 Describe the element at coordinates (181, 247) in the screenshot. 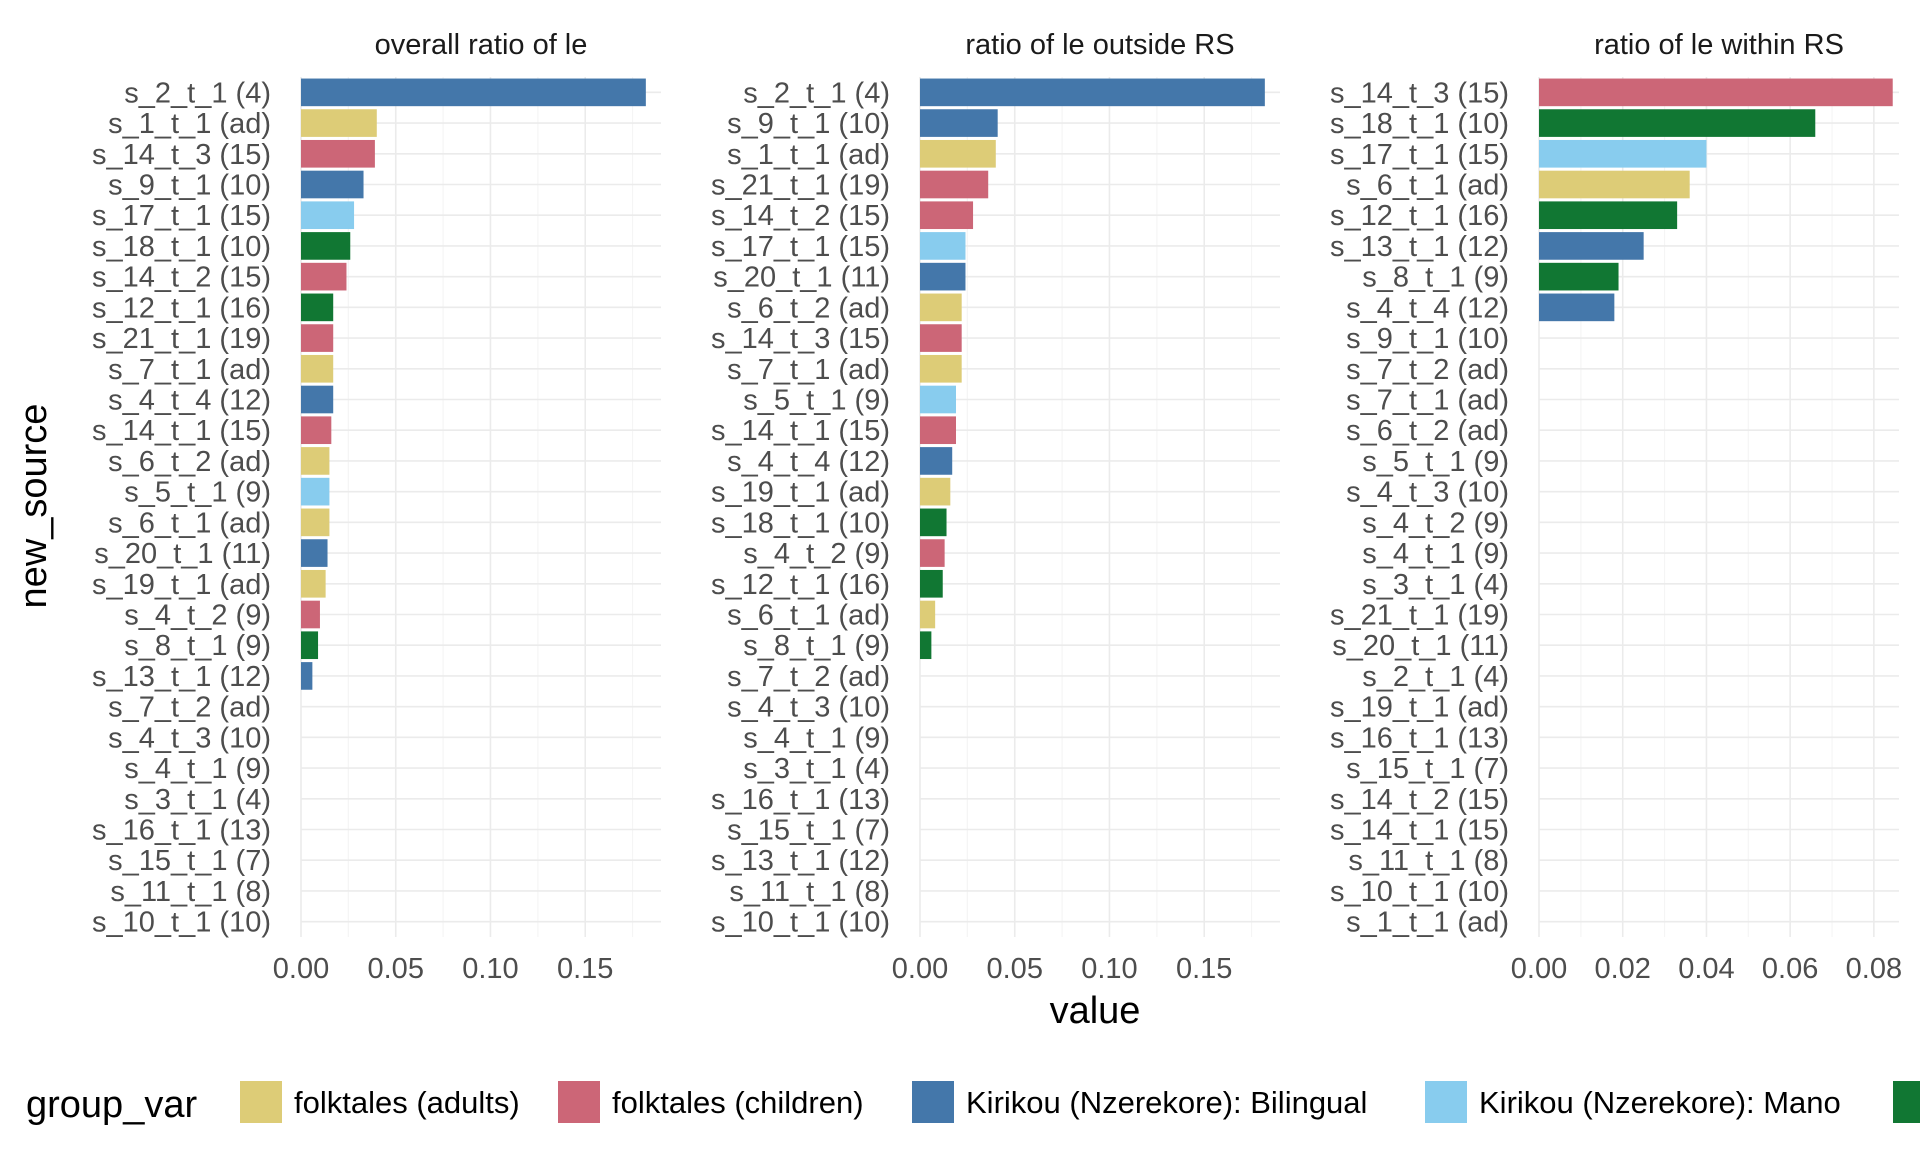

I see `y-tick-label: s_18_t_1 (10)` at that location.